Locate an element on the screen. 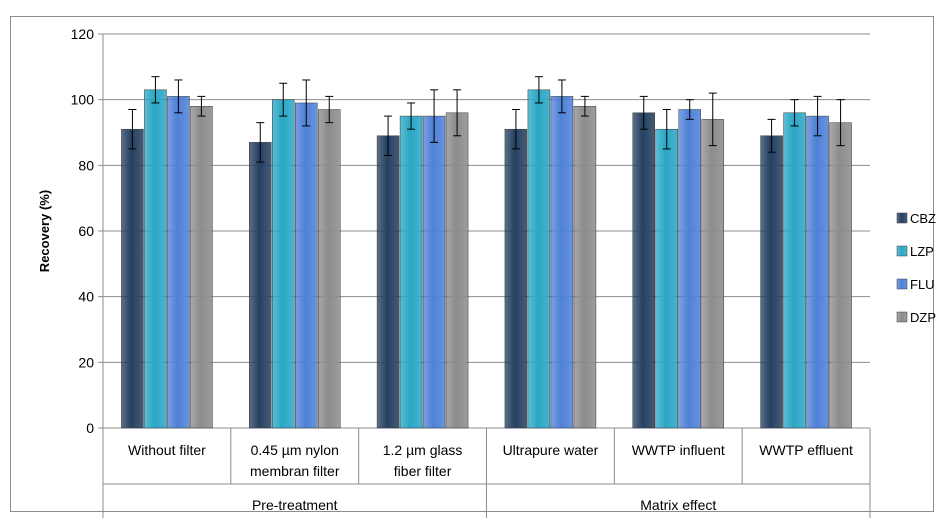  legend-label-dzp: DZP is located at coordinates (923, 317).